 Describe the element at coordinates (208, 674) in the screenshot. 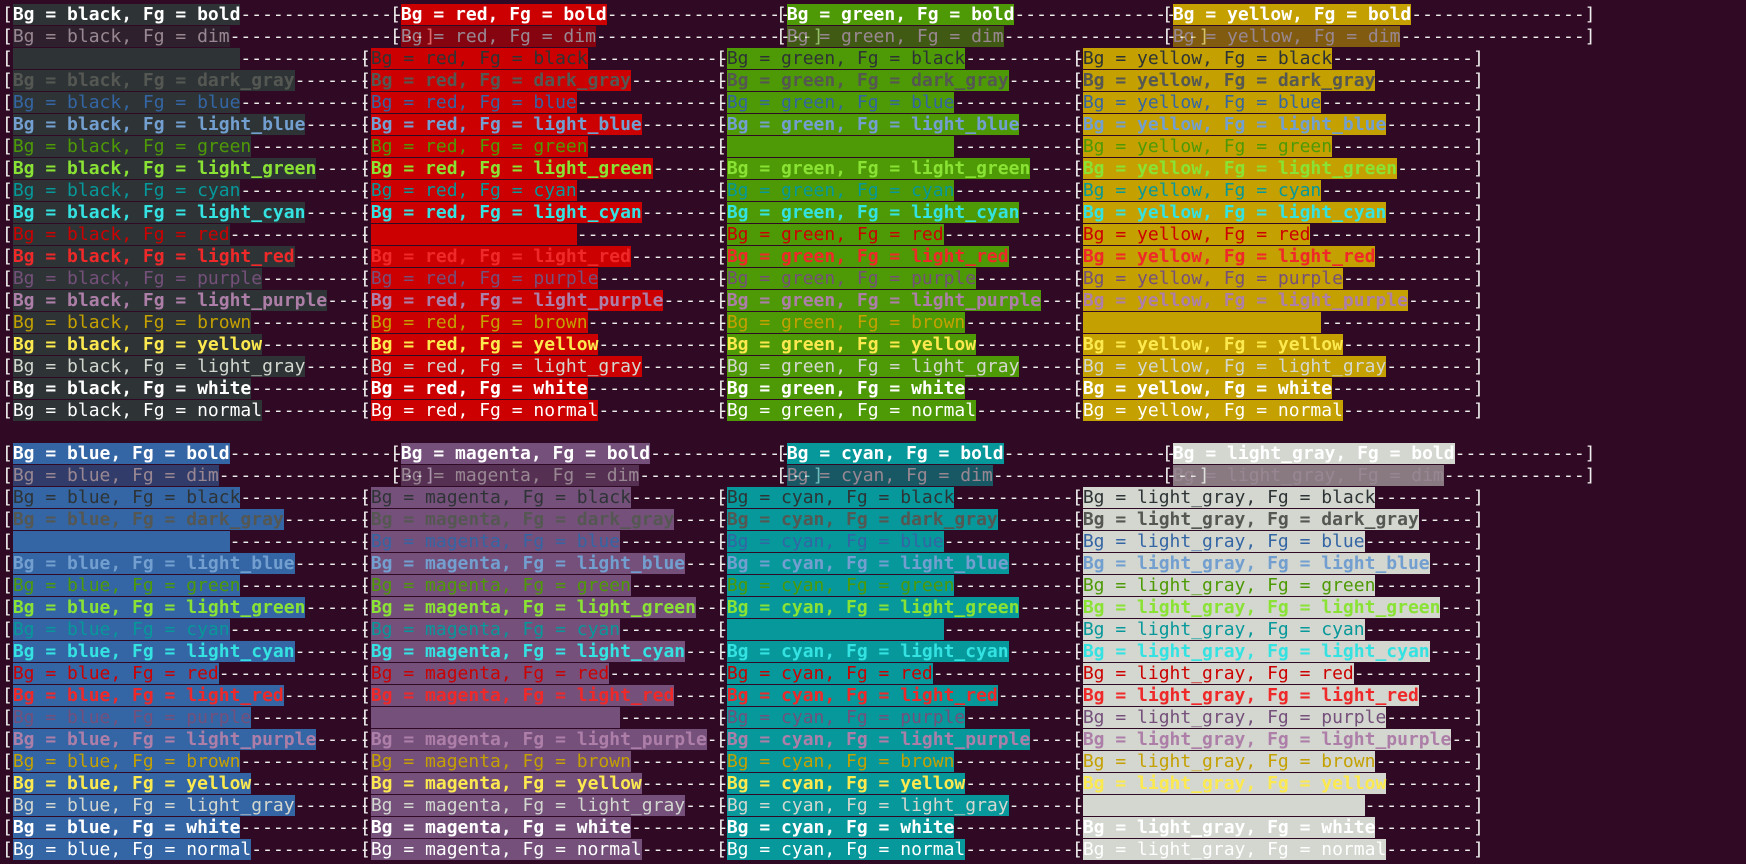

I see `color-test-line: [Bg = blue, Fg = red-----------------]` at that location.